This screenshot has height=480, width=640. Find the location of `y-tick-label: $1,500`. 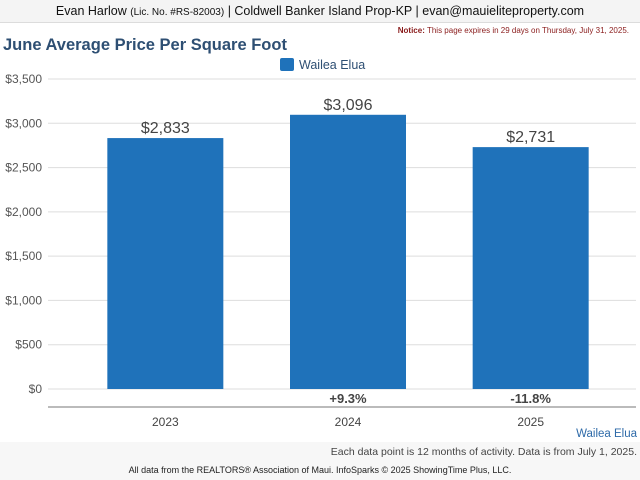

y-tick-label: $1,500 is located at coordinates (23, 256).